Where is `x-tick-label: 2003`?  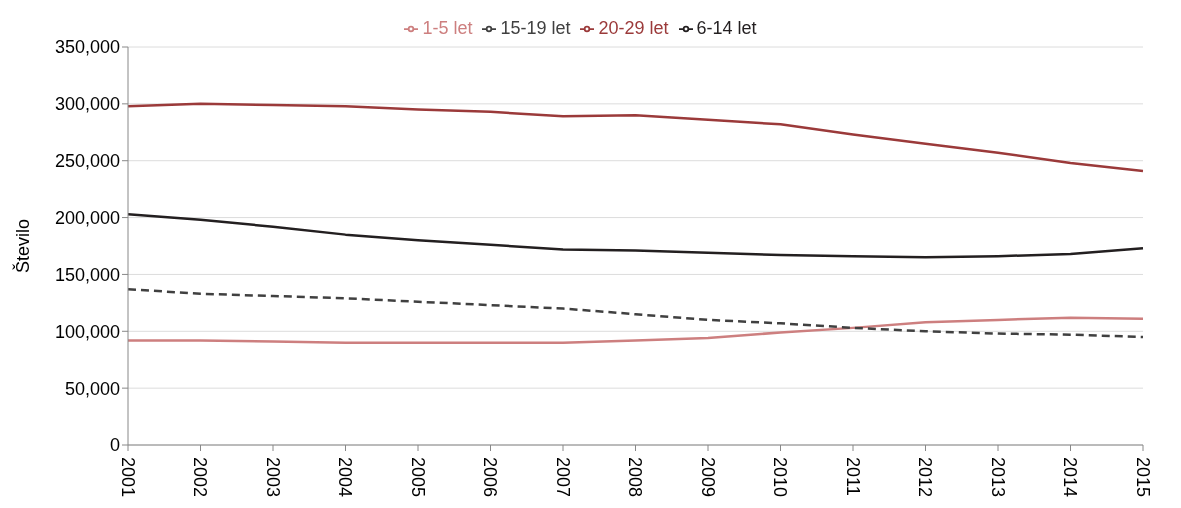
x-tick-label: 2003 is located at coordinates (272, 477).